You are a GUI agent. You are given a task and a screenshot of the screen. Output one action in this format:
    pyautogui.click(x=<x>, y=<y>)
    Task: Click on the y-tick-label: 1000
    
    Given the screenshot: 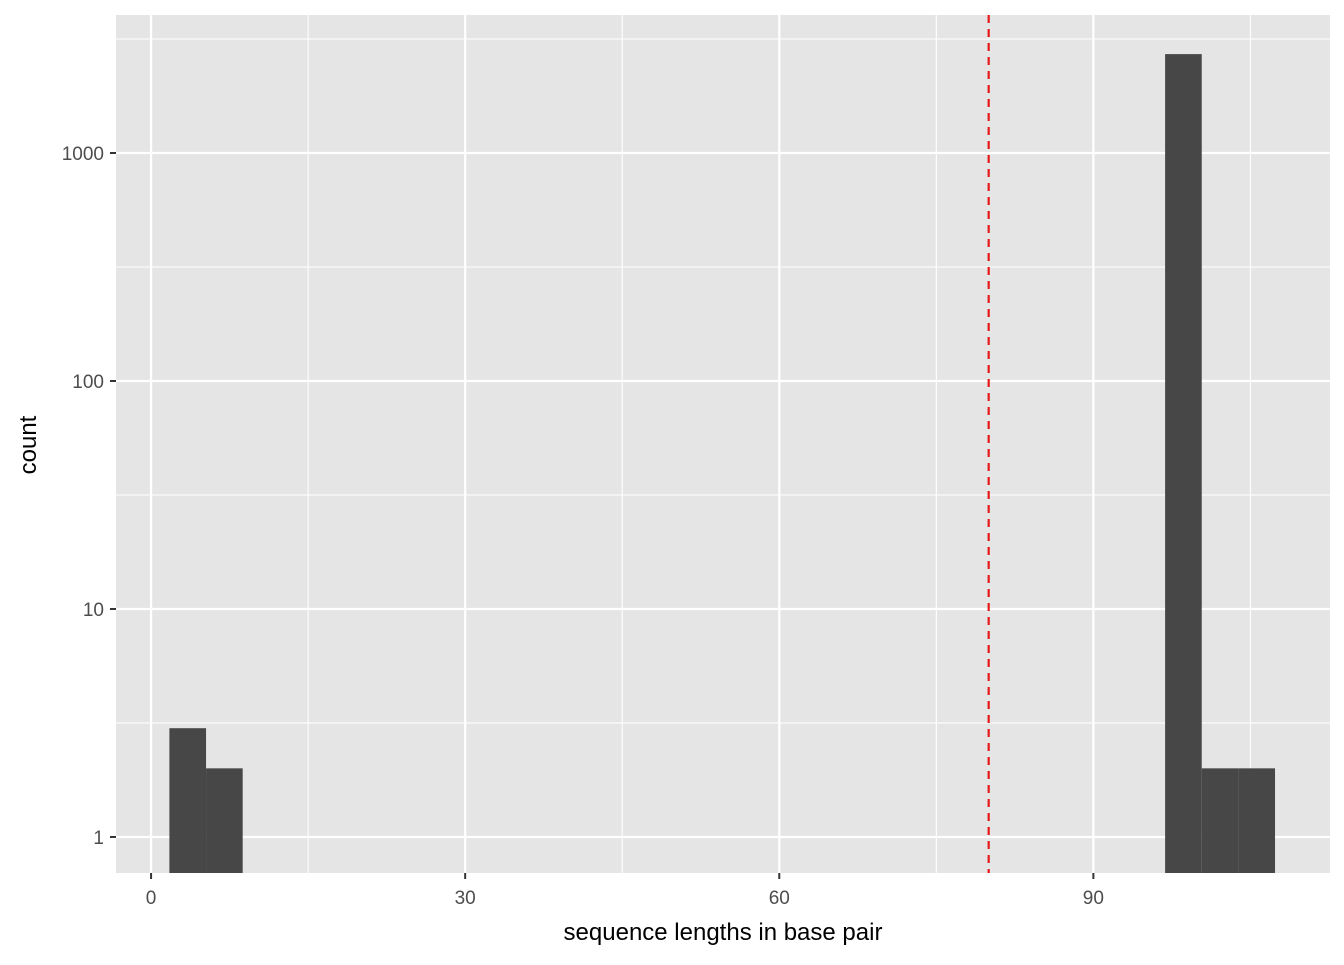 What is the action you would take?
    pyautogui.click(x=83, y=154)
    